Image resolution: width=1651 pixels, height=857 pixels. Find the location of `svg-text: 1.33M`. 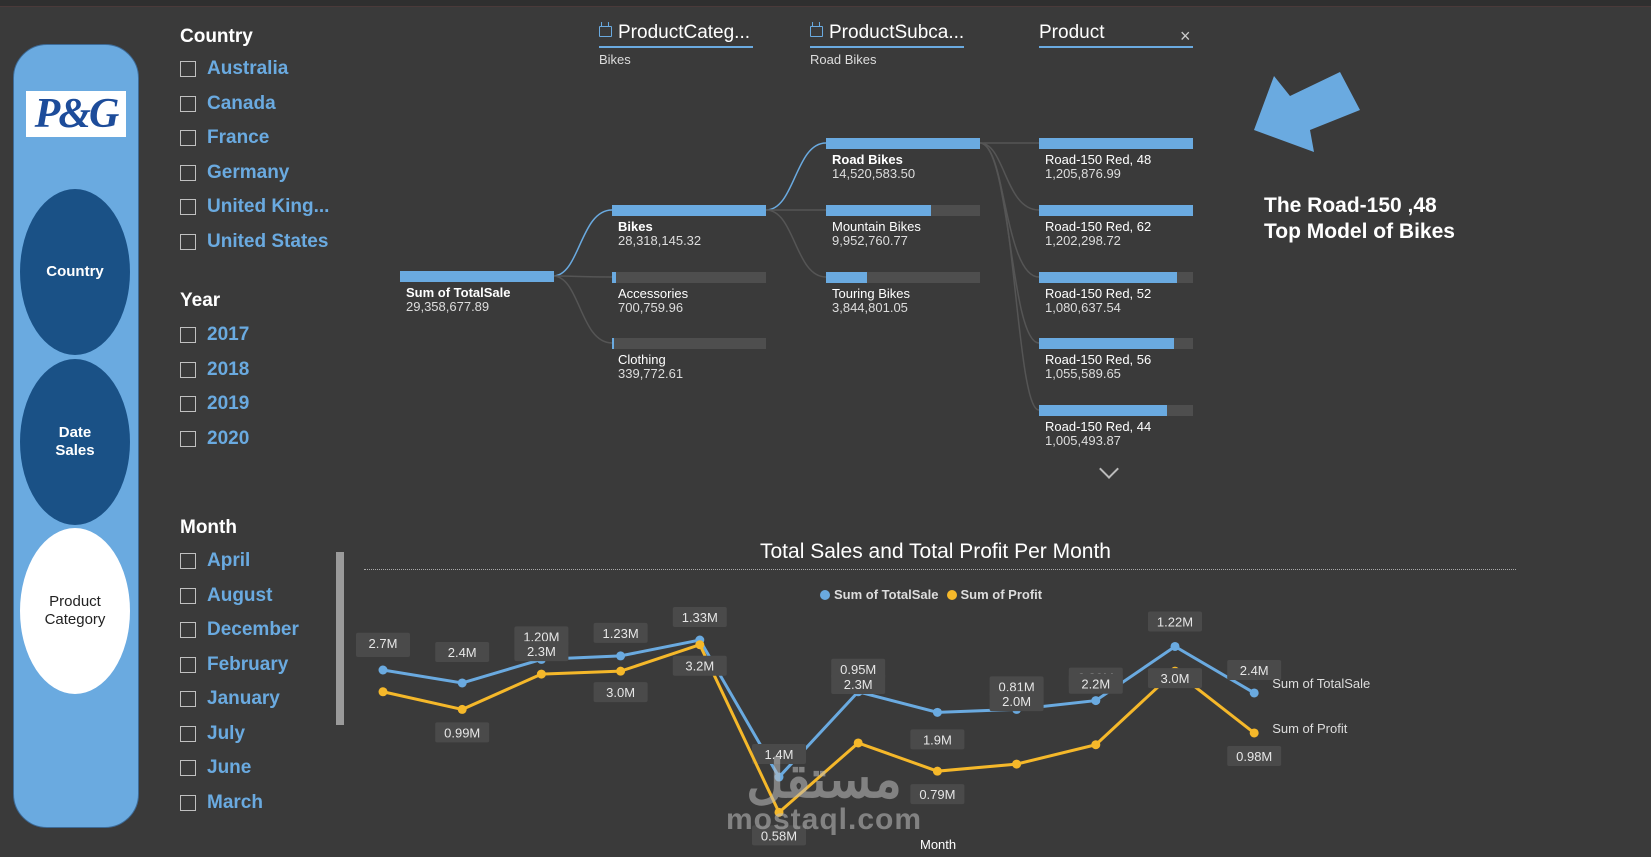

svg-text: 1.33M is located at coordinates (700, 617).